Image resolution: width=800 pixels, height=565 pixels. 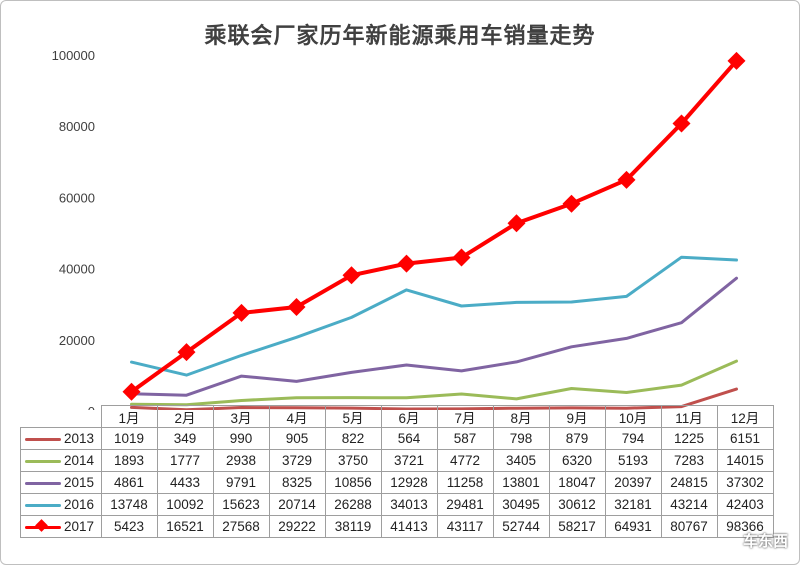 I want to click on data-label: 4772, so click(x=465, y=460).